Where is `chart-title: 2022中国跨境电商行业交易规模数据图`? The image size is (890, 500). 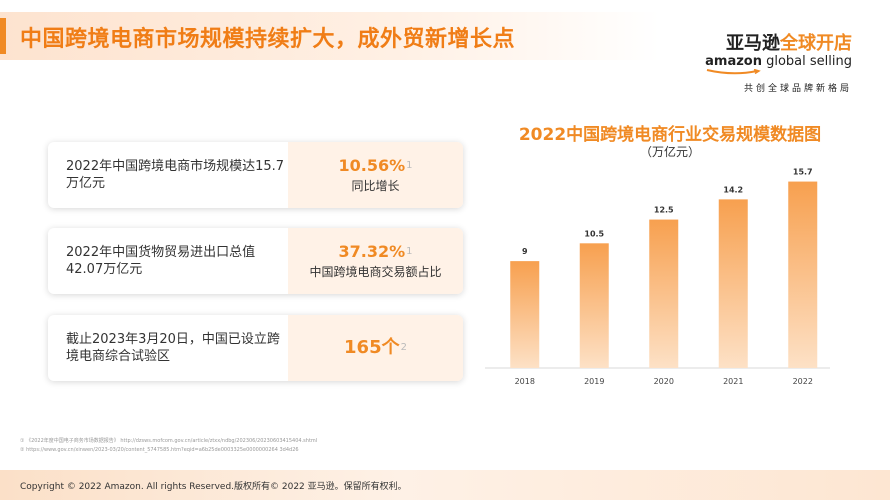
chart-title: 2022中国跨境电商行业交易规模数据图 is located at coordinates (670, 135).